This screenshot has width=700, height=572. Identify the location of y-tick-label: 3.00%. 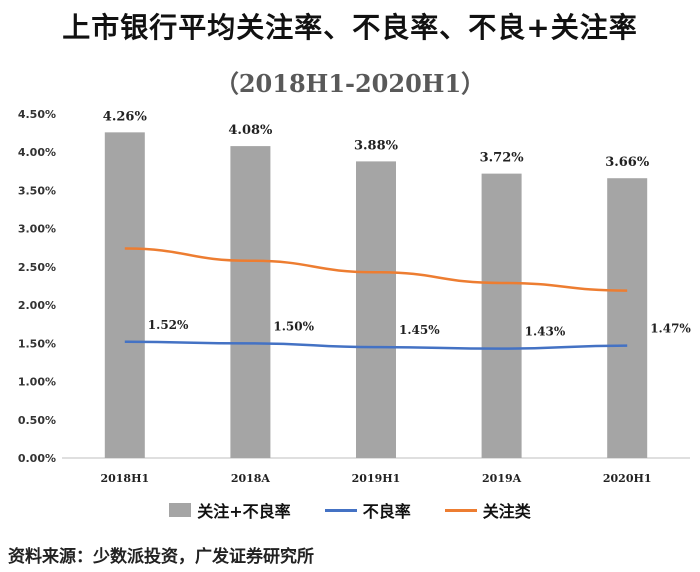
(37, 229).